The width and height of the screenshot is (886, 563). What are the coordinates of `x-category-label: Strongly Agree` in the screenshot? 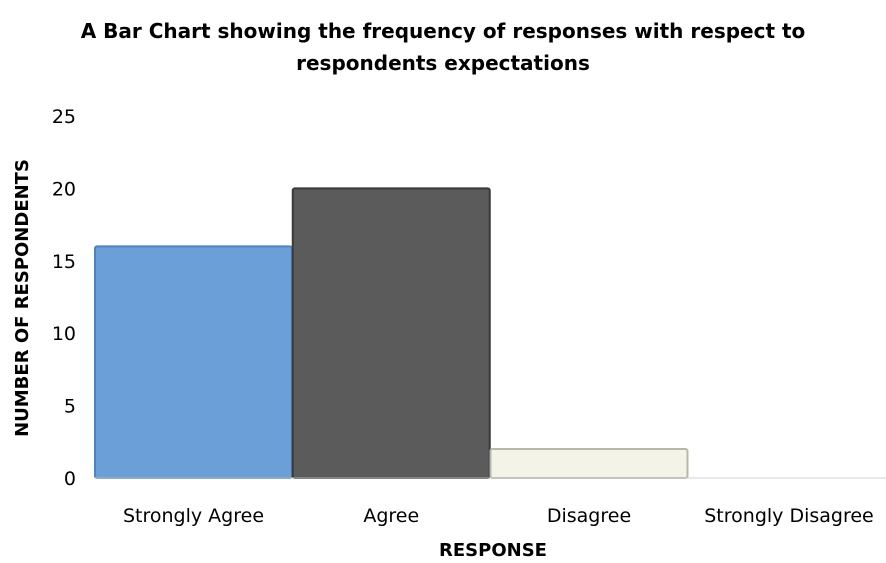 It's located at (193, 516).